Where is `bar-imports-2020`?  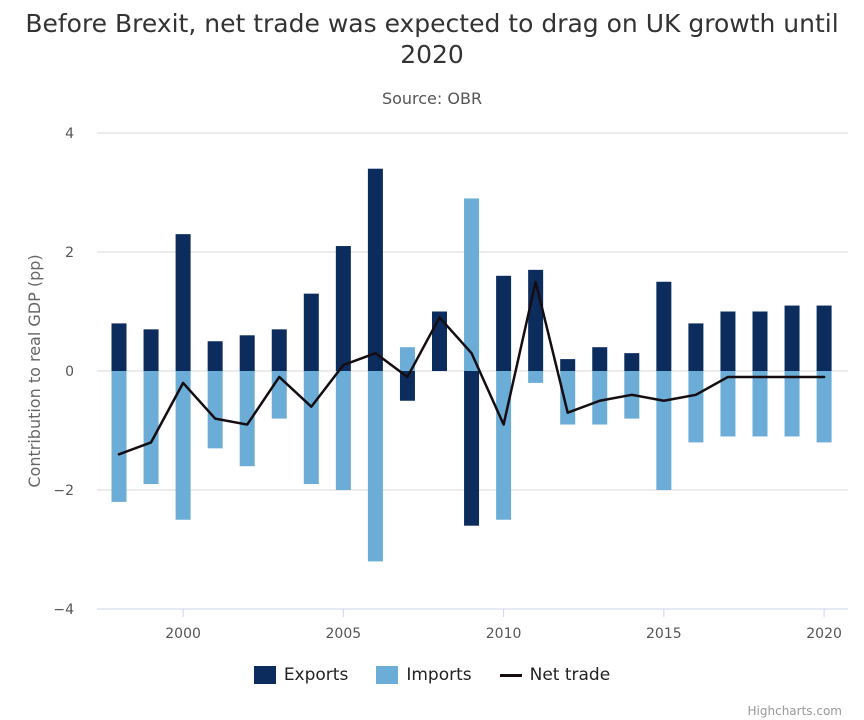
bar-imports-2020 is located at coordinates (824, 407).